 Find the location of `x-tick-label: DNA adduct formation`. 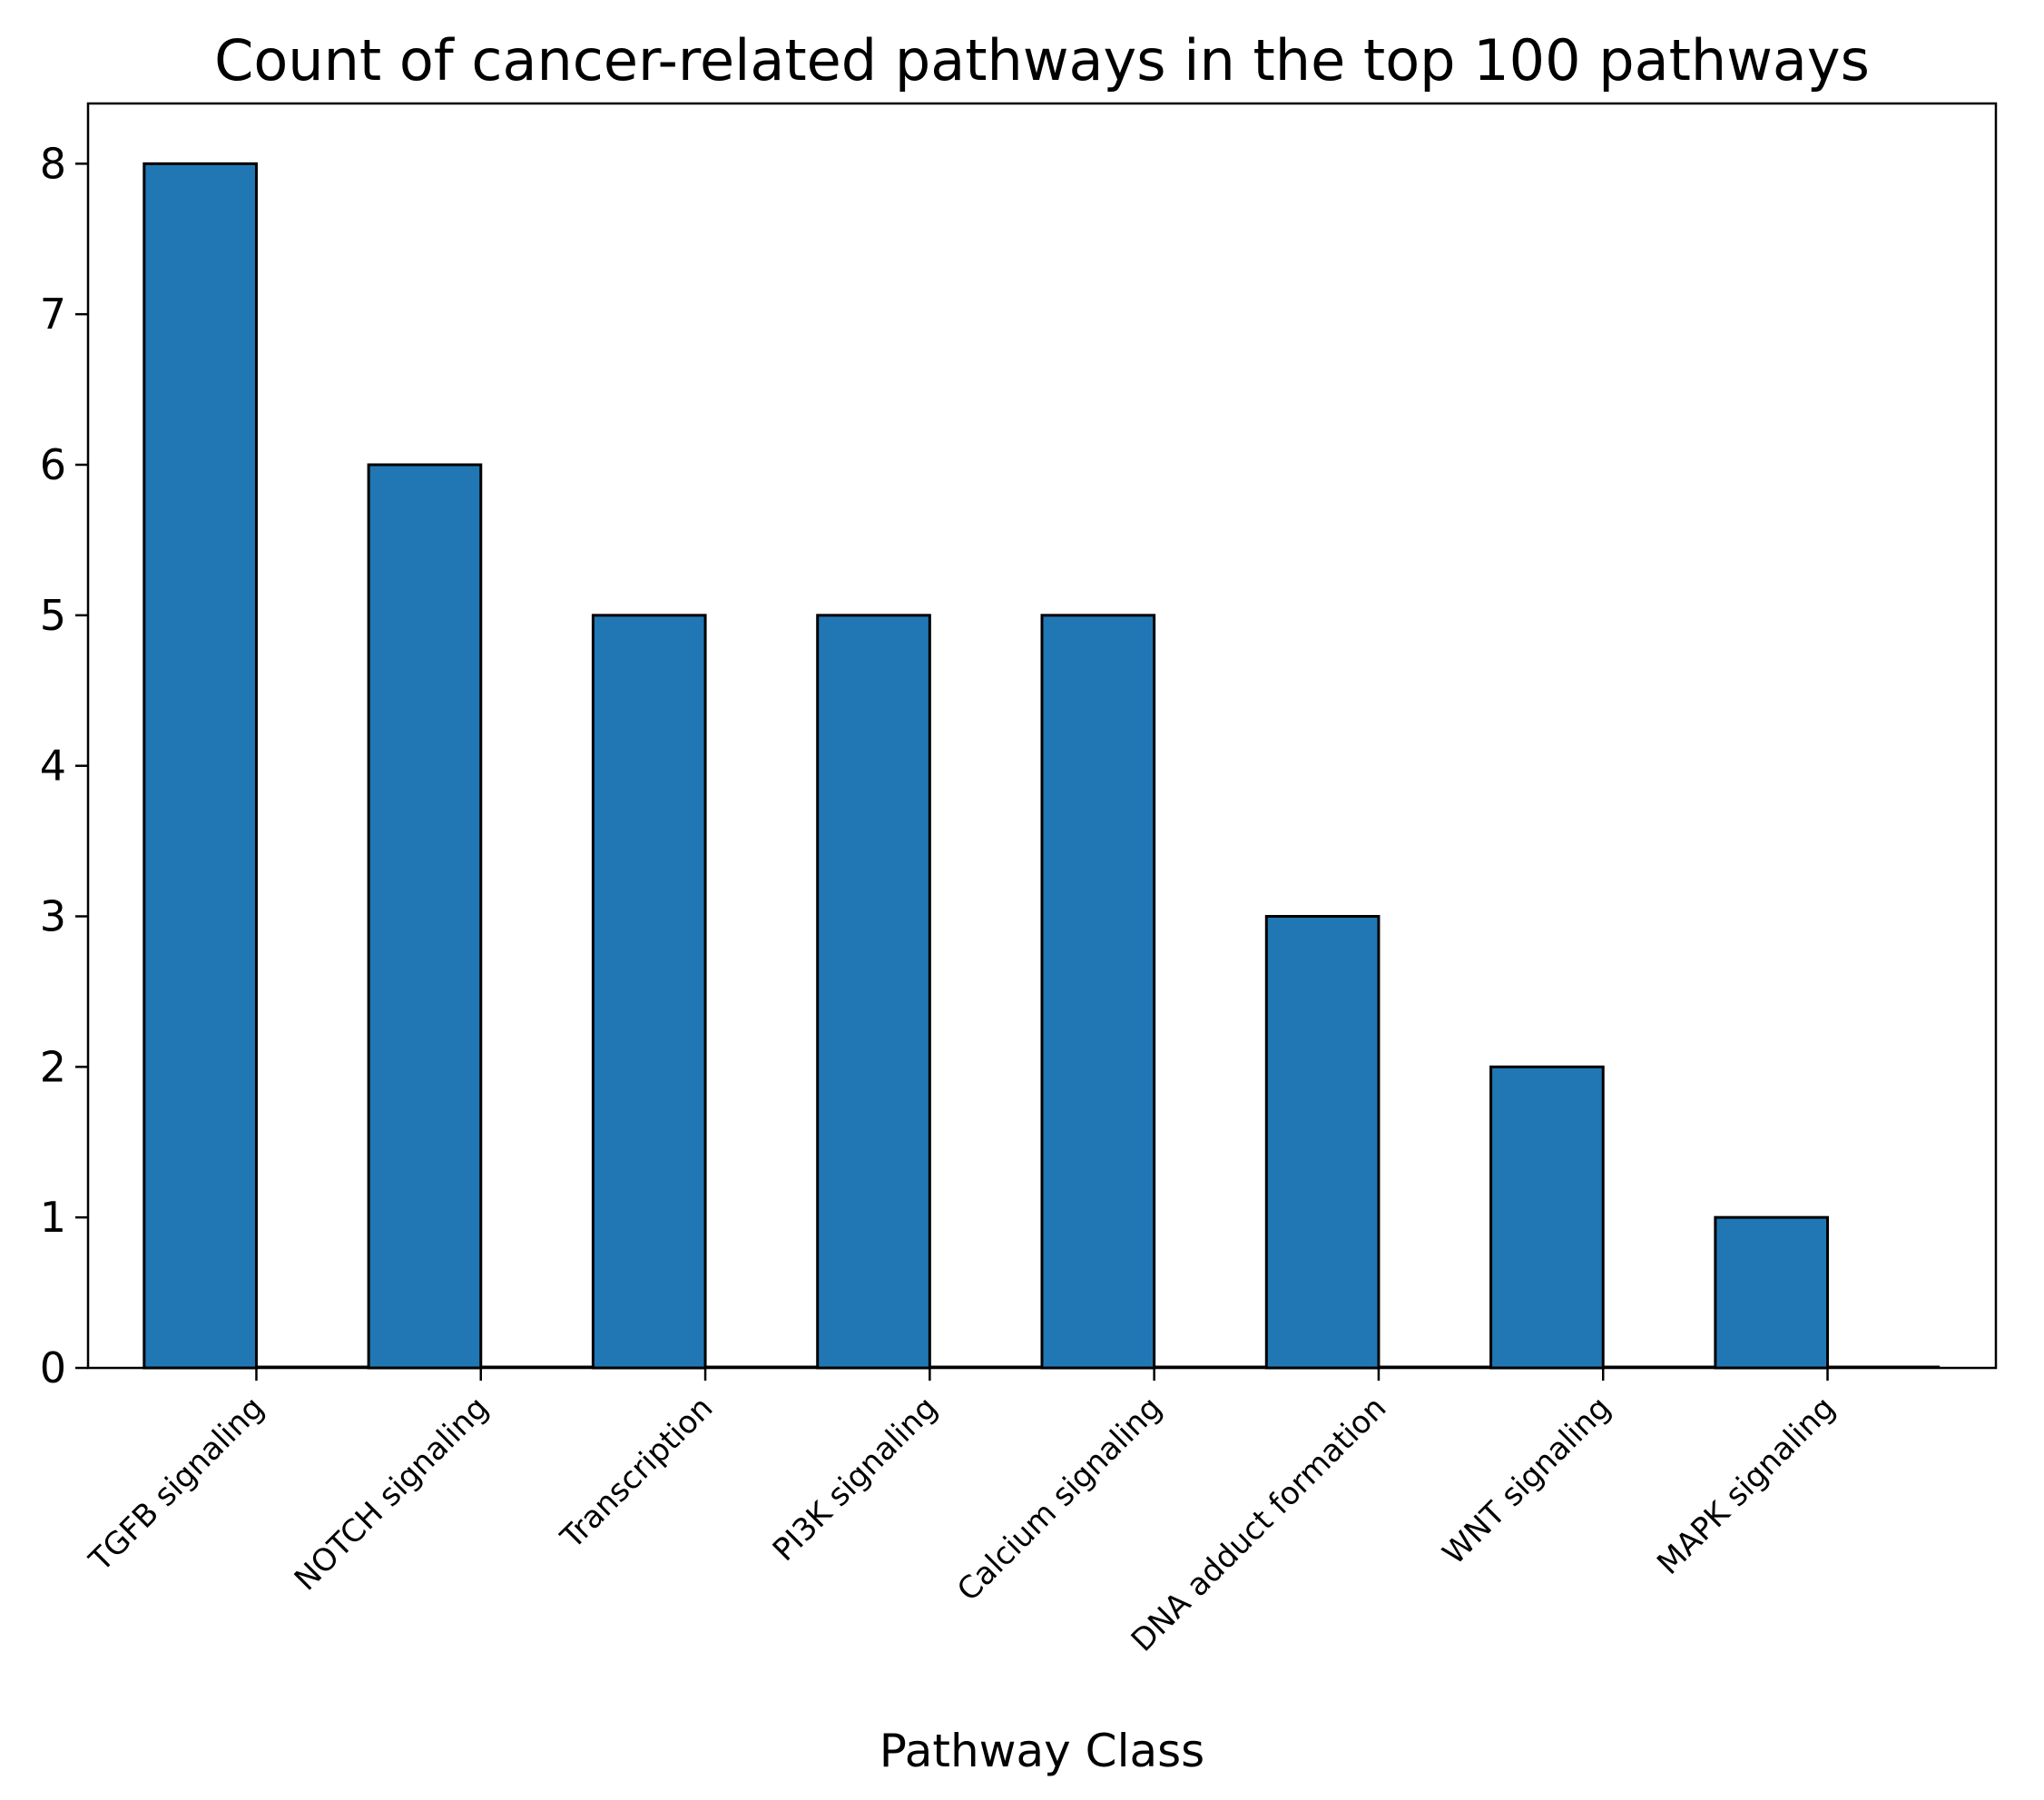

x-tick-label: DNA adduct formation is located at coordinates (1259, 1524).